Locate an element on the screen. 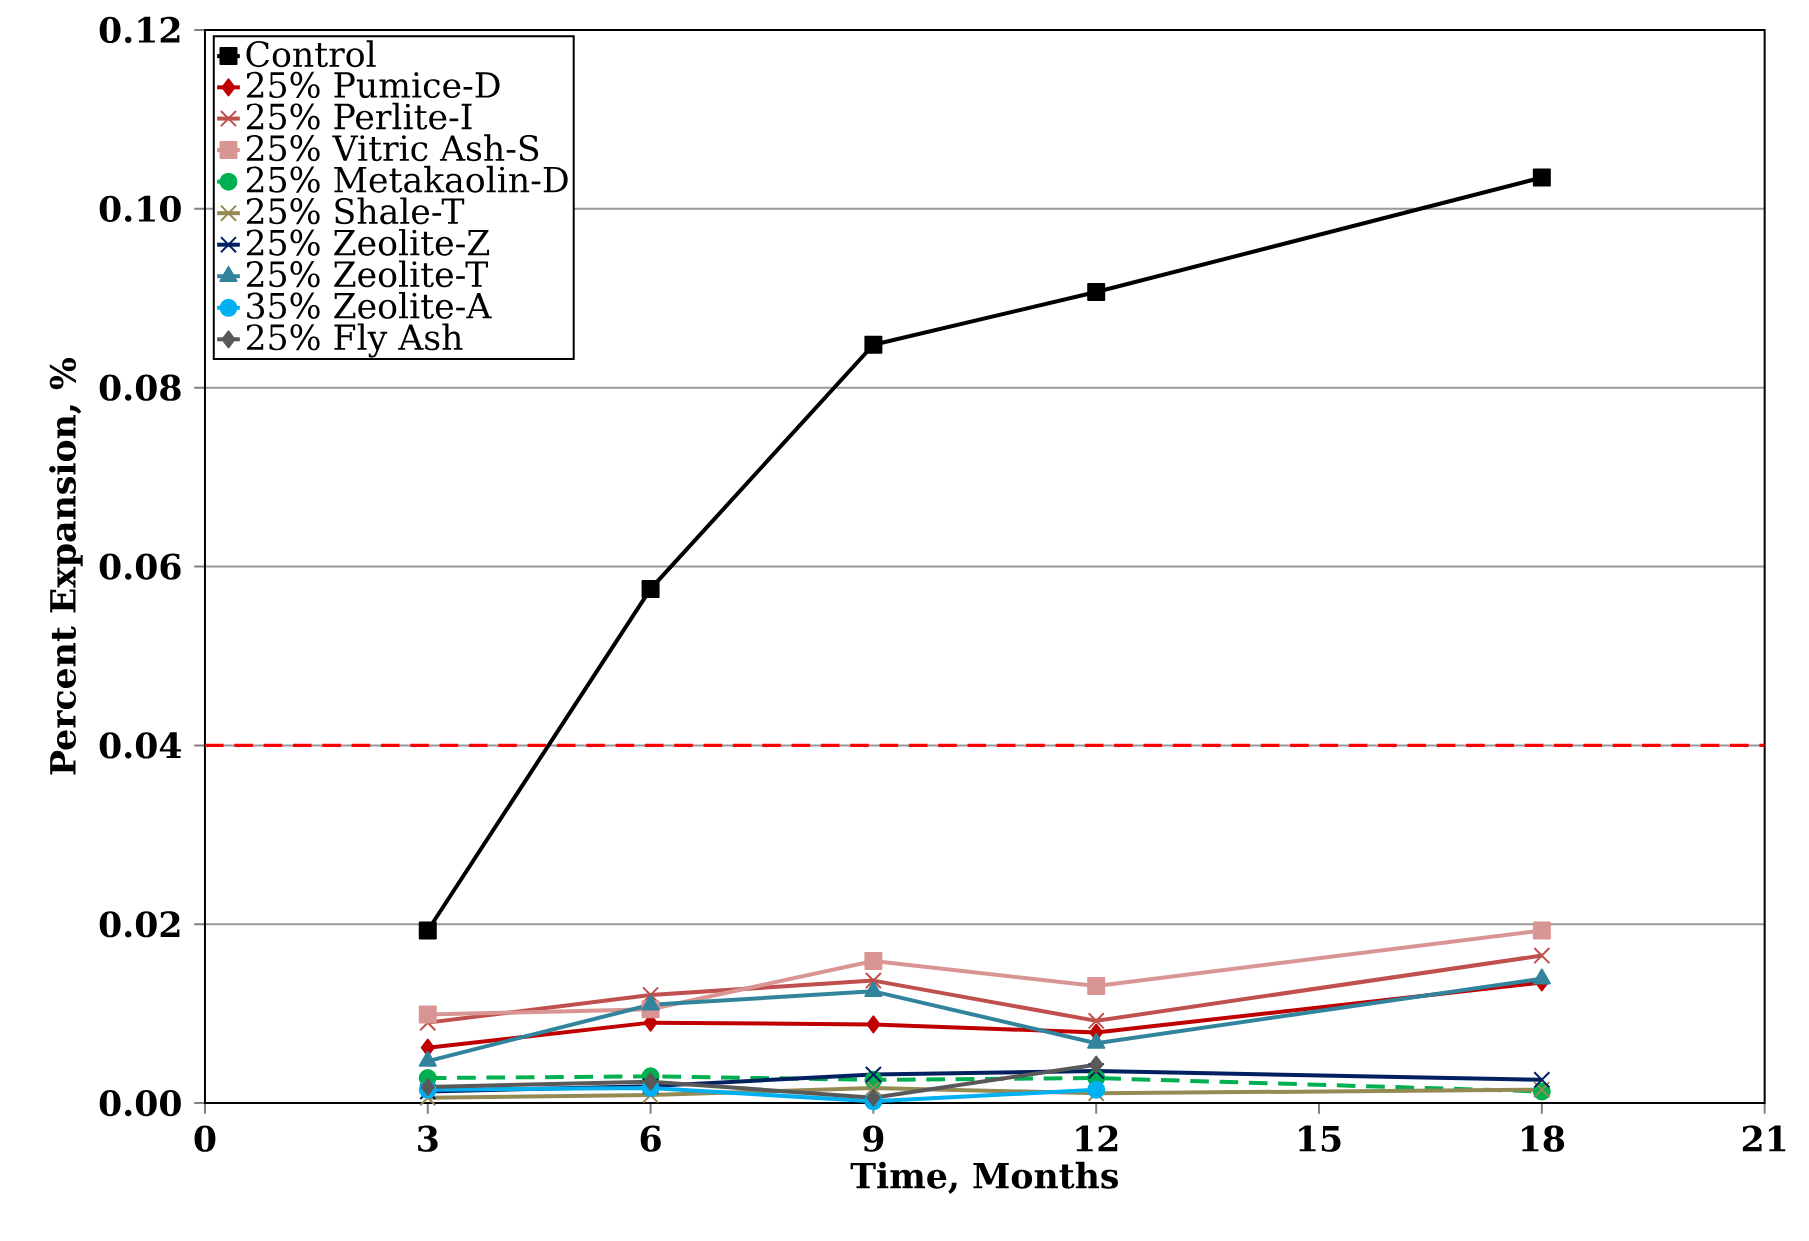 The height and width of the screenshot is (1241, 1809). x-tick-label: 18 is located at coordinates (1543, 1138).